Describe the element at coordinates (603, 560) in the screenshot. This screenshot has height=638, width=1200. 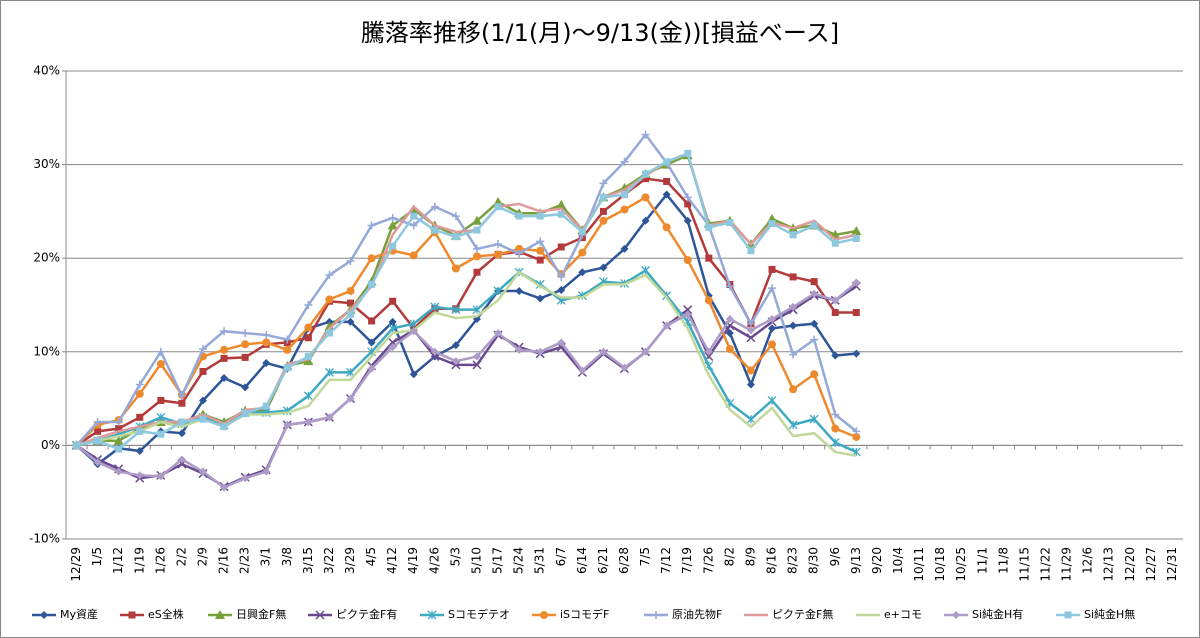
I see `x-tick-label: 6/21` at that location.